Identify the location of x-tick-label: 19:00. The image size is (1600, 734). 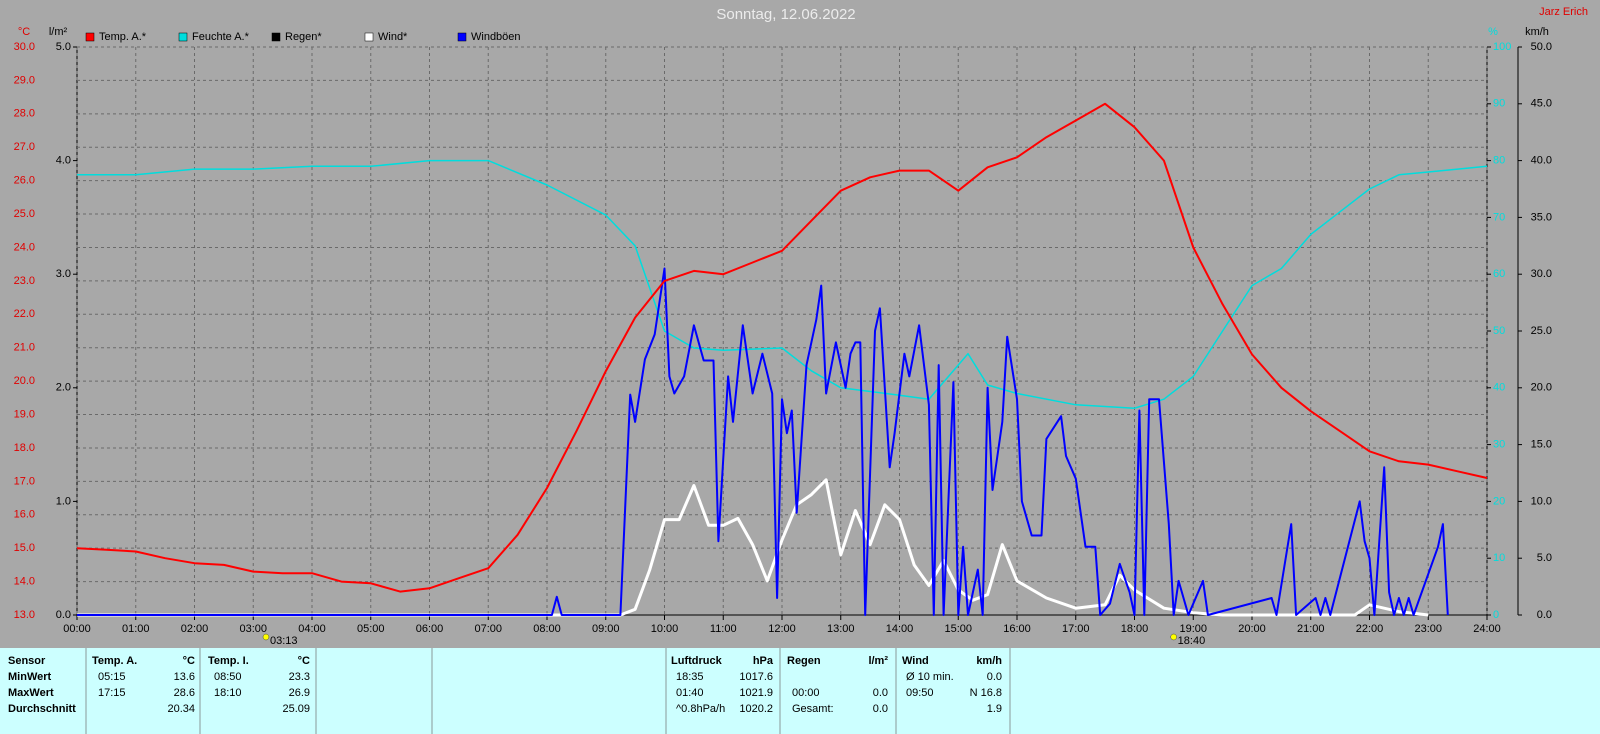
(1193, 629).